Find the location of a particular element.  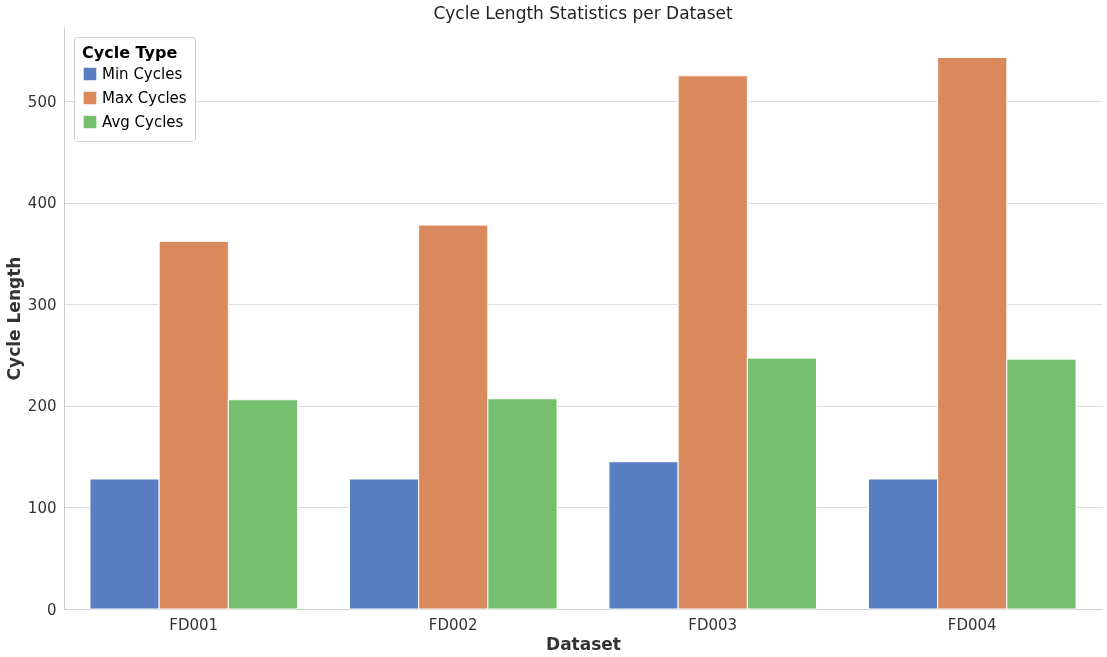

y-tick-label: 500 is located at coordinates (42, 101).